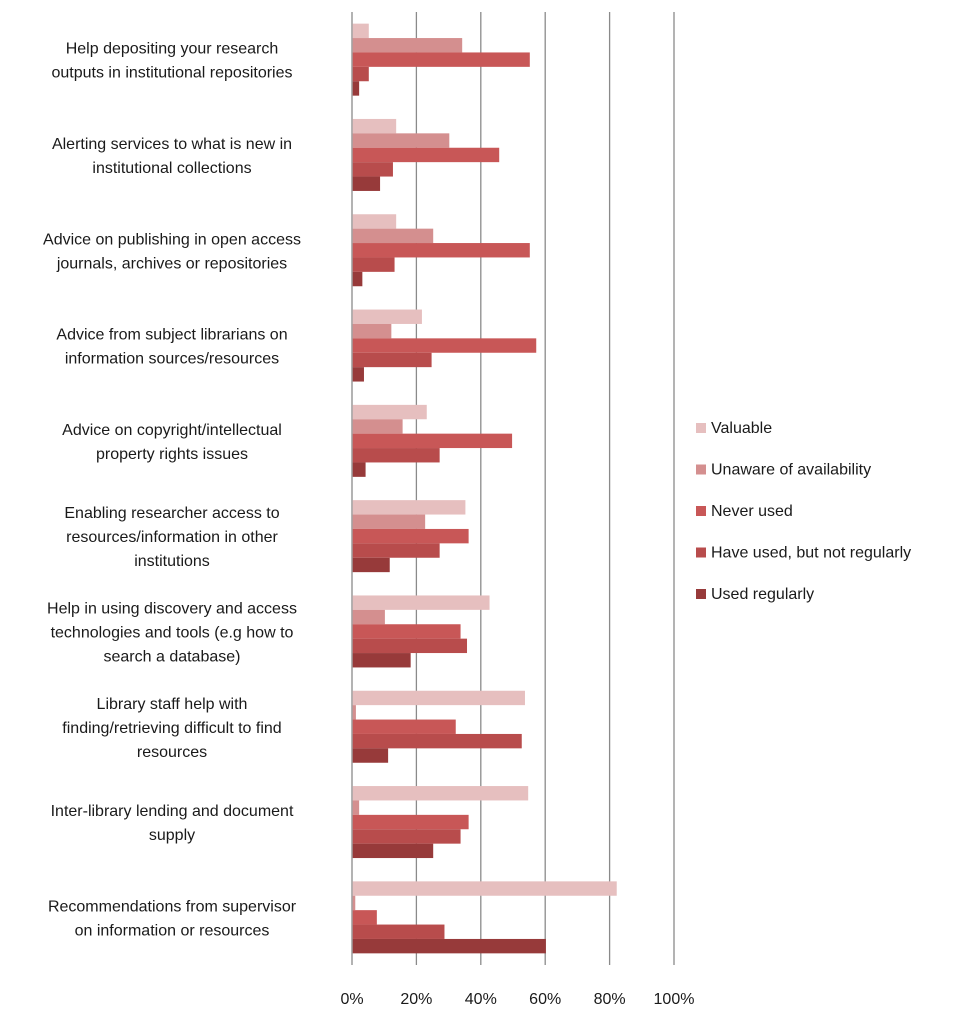 The width and height of the screenshot is (962, 1010). I want to click on legend-item-4: Have used, but not regularly, so click(803, 553).